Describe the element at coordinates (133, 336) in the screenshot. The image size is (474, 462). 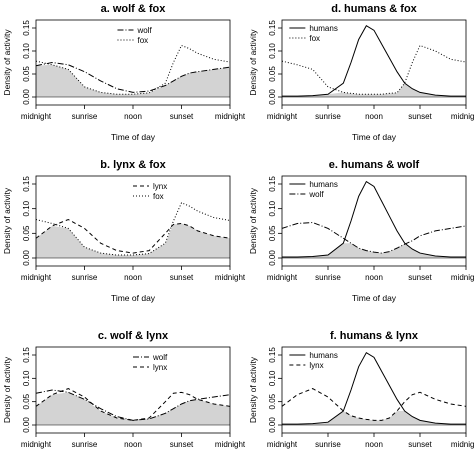
I see `chart-title: c. wolf & lynx` at that location.